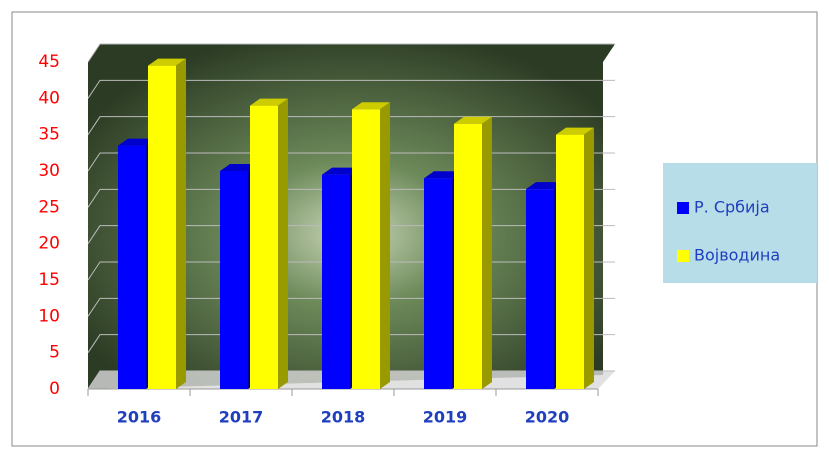 The image size is (829, 456). I want to click on y-tick-label: 20, so click(49, 244).